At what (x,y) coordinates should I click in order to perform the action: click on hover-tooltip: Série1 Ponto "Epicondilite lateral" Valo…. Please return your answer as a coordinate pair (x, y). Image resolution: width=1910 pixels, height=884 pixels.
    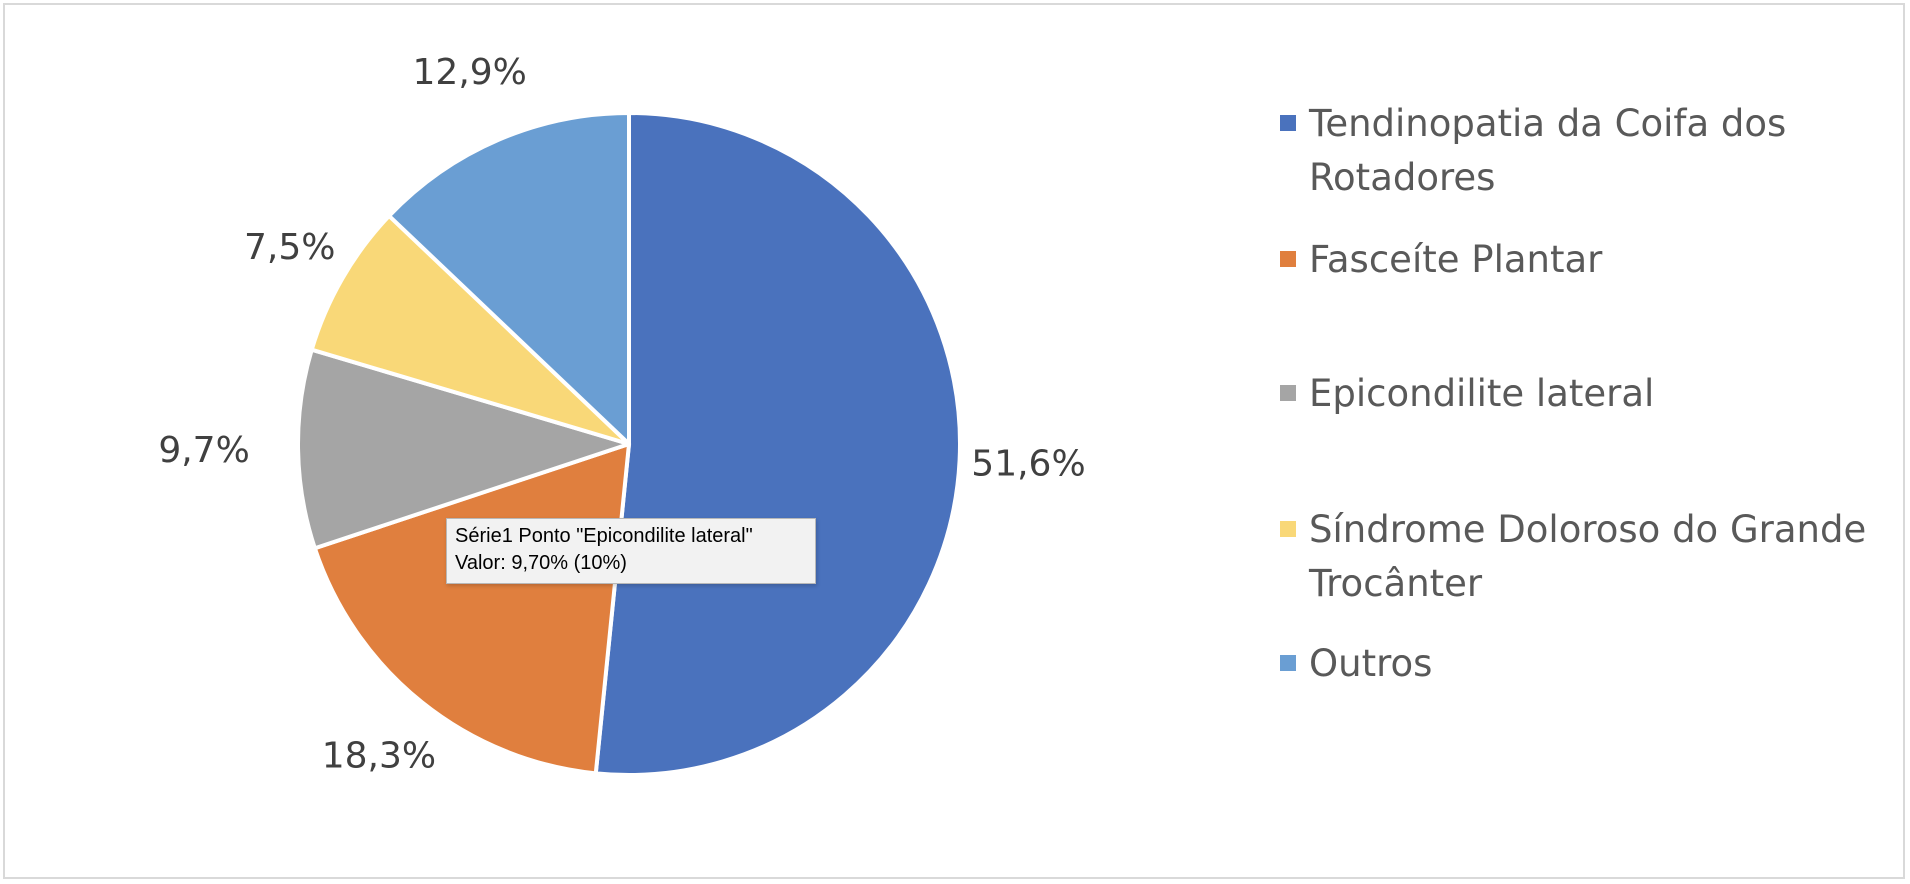
    Looking at the image, I should click on (631, 551).